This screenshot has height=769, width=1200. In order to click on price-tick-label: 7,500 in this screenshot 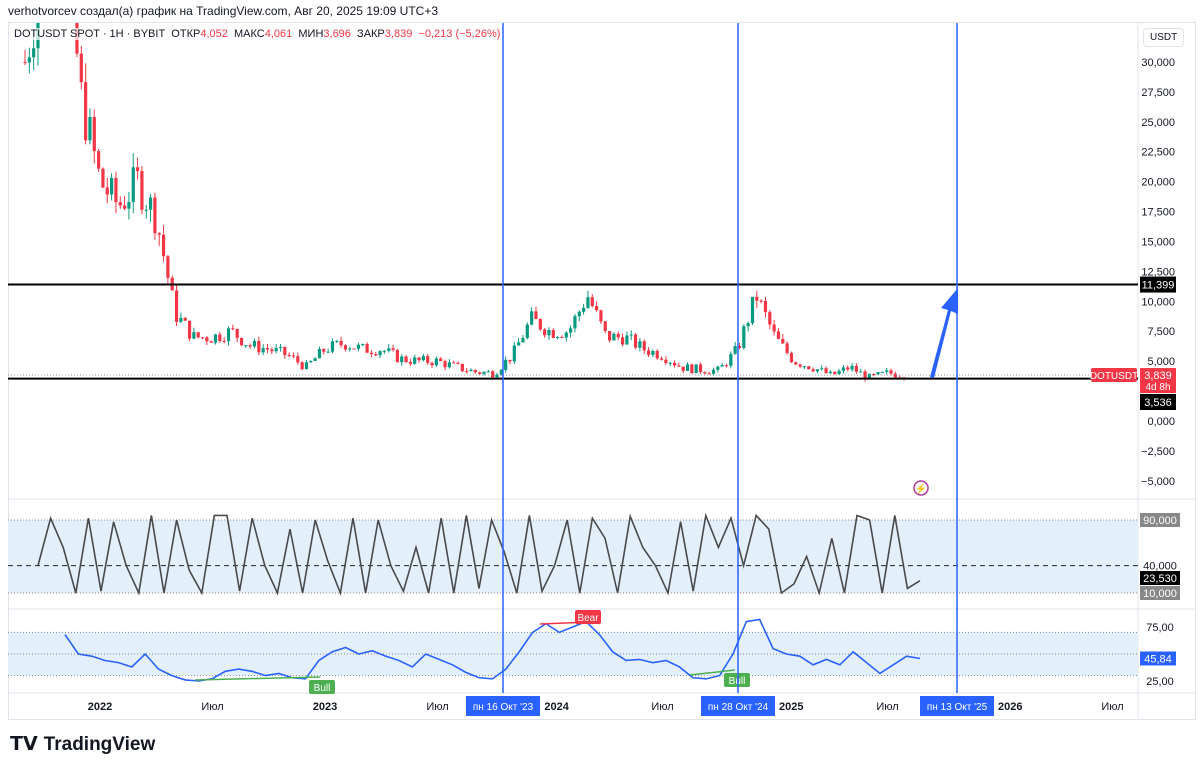, I will do `click(1161, 332)`.